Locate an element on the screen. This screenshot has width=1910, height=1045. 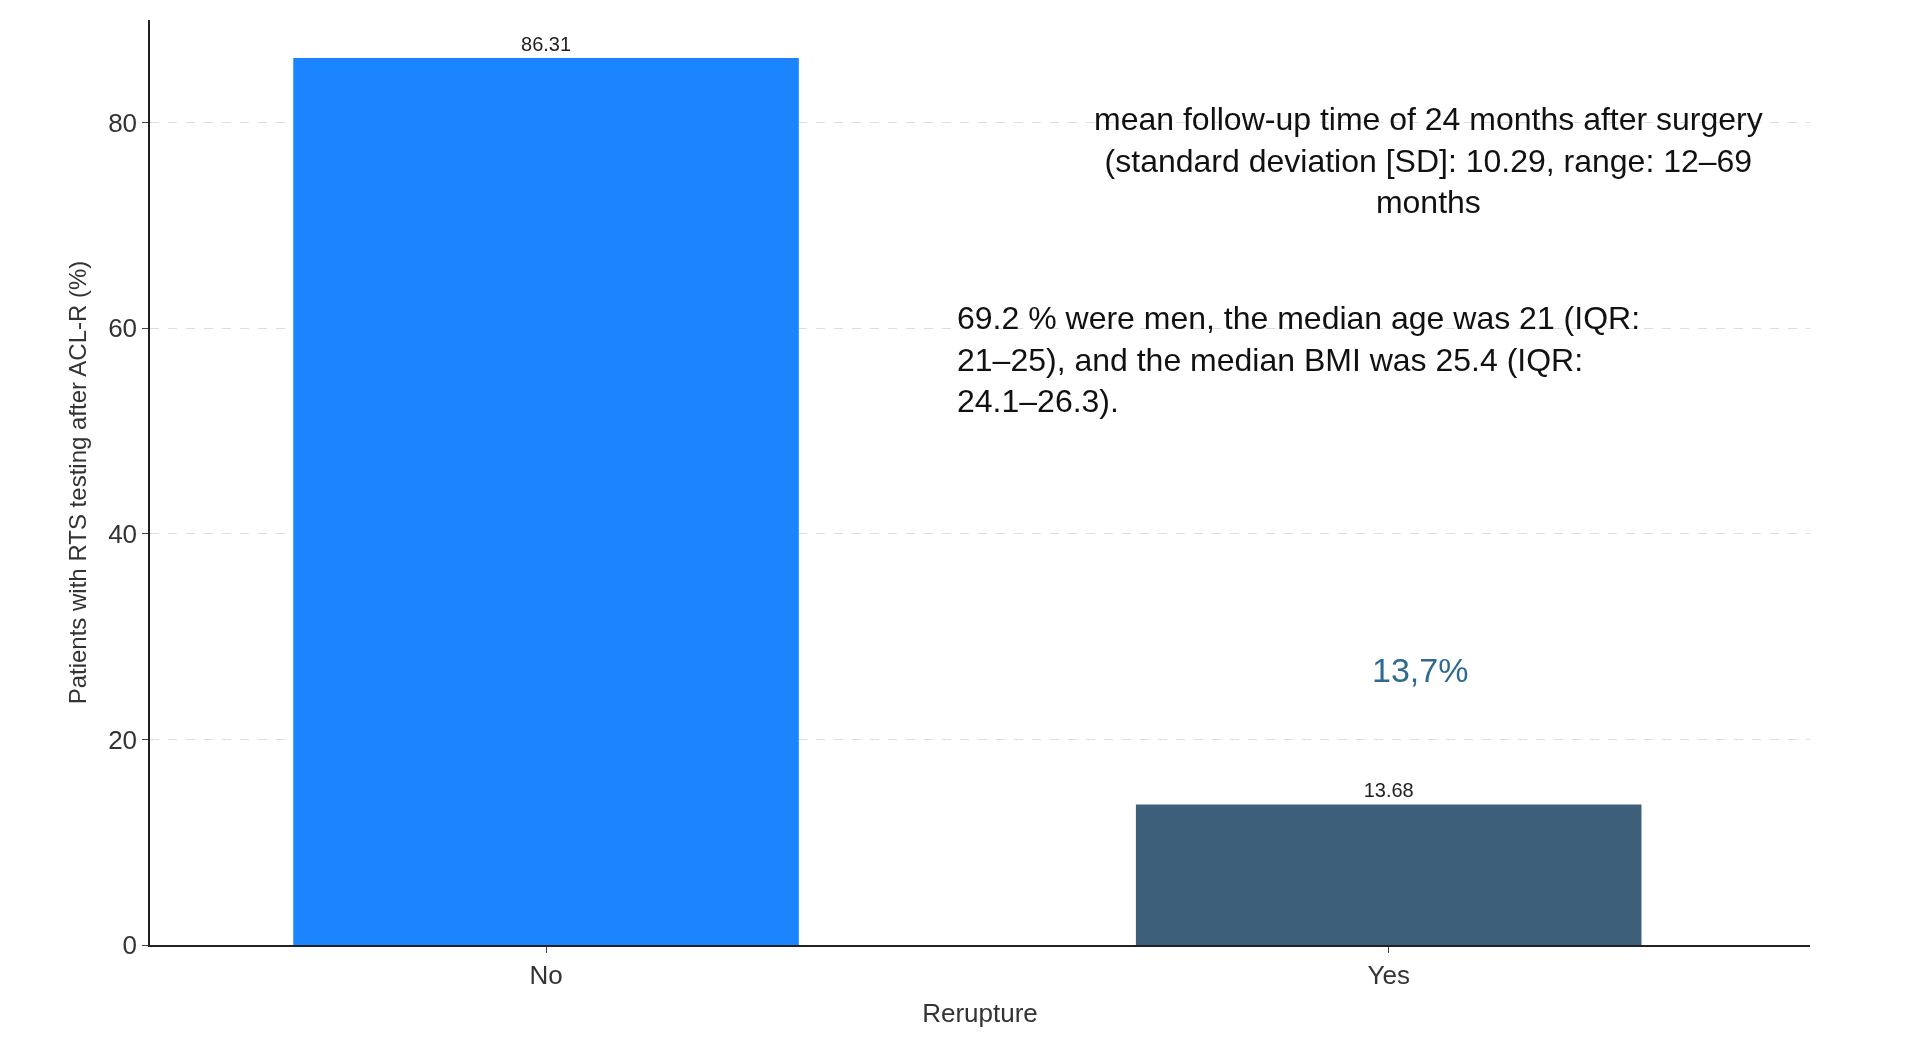
y-tick-label: 0 is located at coordinates (130, 945).